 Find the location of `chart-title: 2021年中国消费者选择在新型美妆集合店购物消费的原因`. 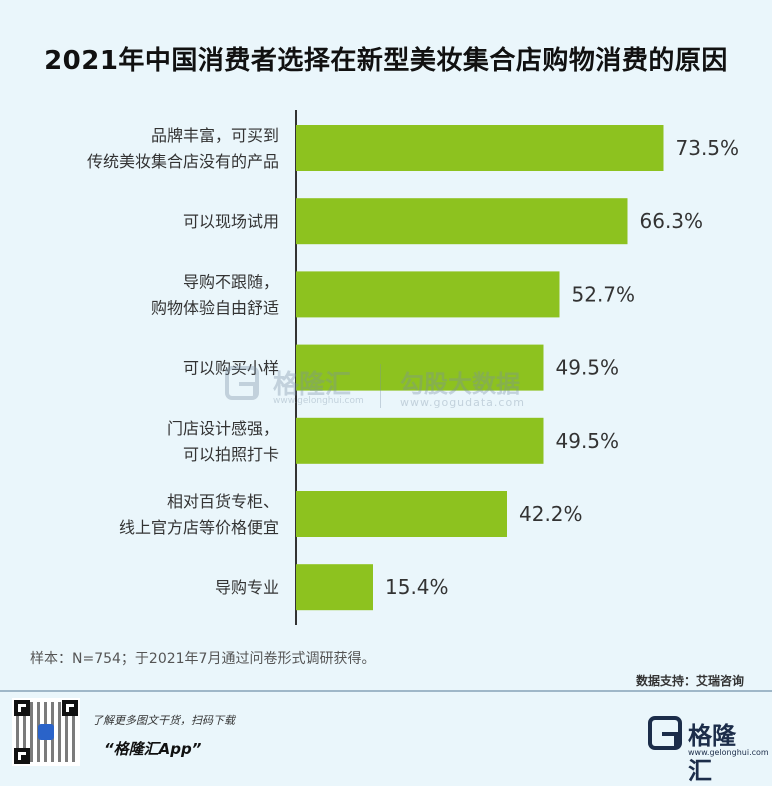

chart-title: 2021年中国消费者选择在新型美妆集合店购物消费的原因 is located at coordinates (386, 61).